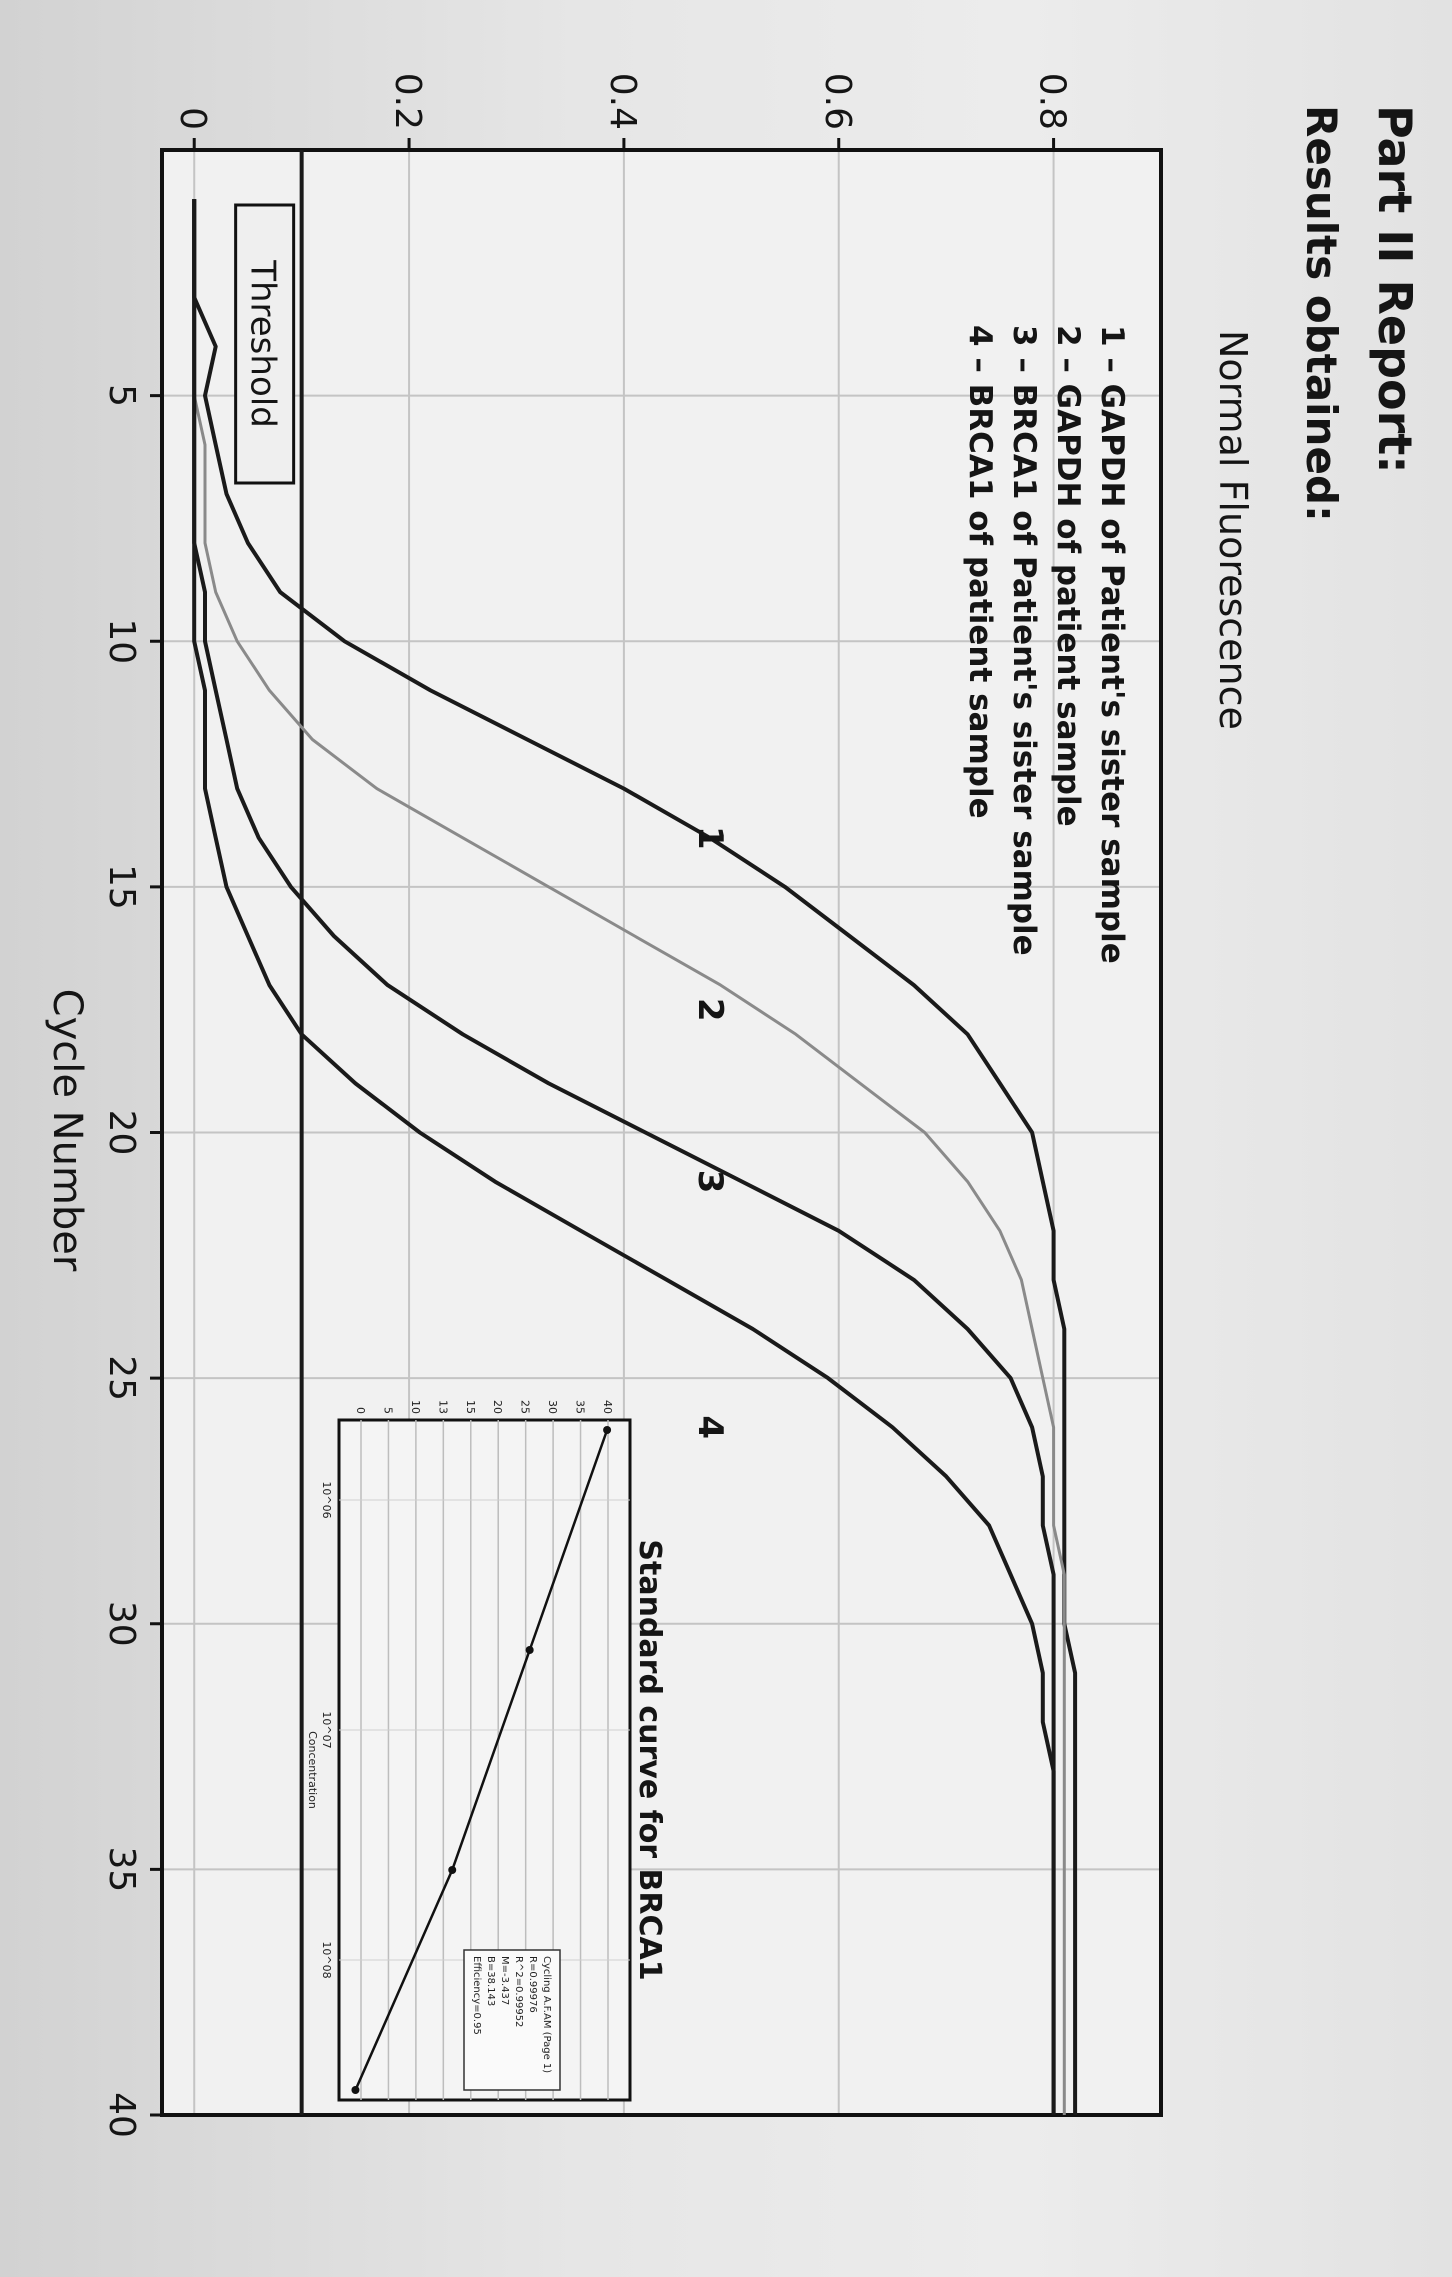  I want to click on inset-x-tick-label: 10^08, so click(326, 1959).